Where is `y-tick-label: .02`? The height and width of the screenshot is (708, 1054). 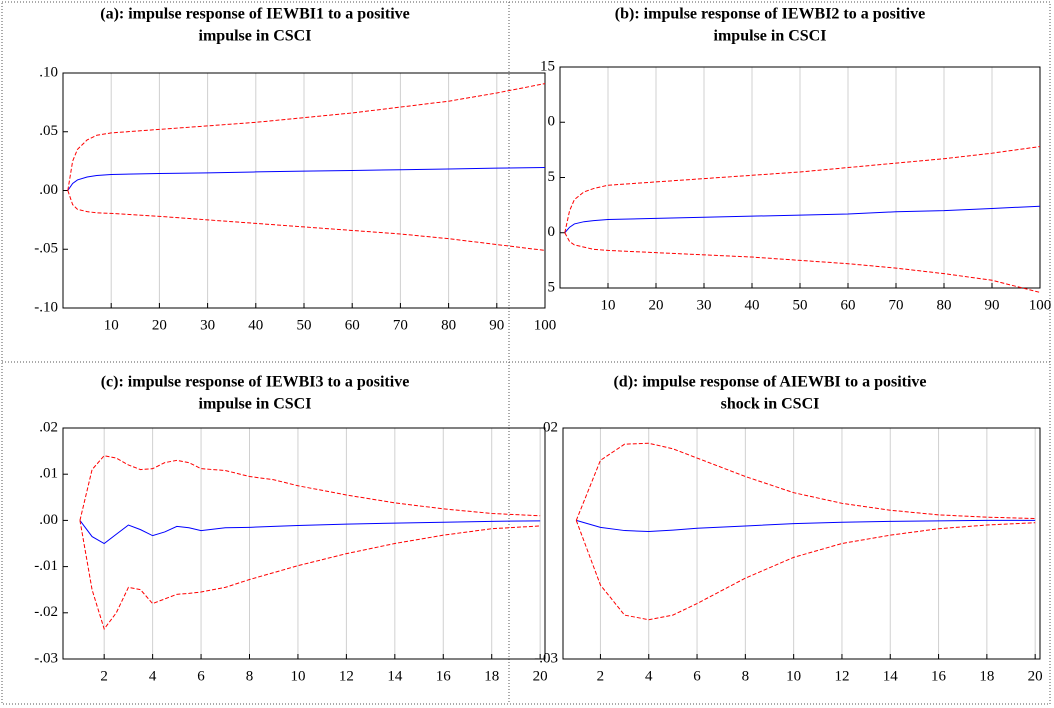
y-tick-label: .02 is located at coordinates (48, 427).